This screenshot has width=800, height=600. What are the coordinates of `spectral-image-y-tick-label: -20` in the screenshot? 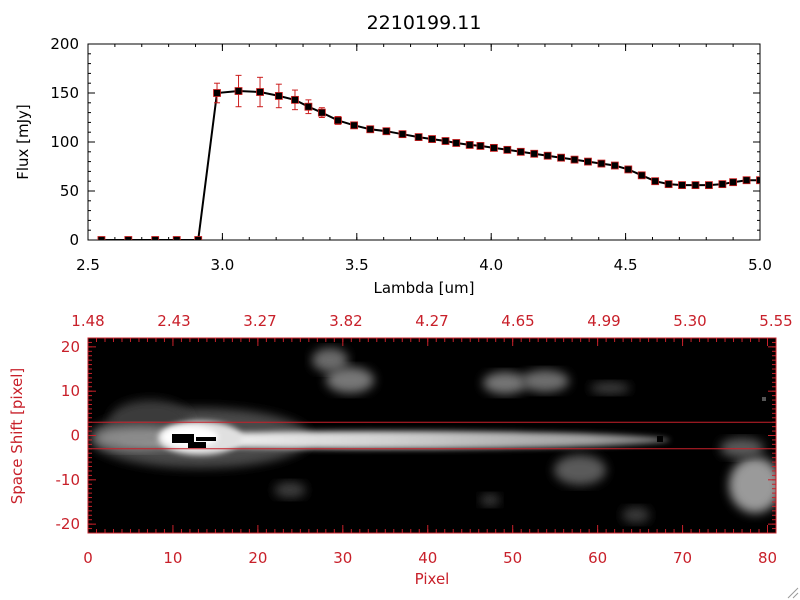 It's located at (68, 524).